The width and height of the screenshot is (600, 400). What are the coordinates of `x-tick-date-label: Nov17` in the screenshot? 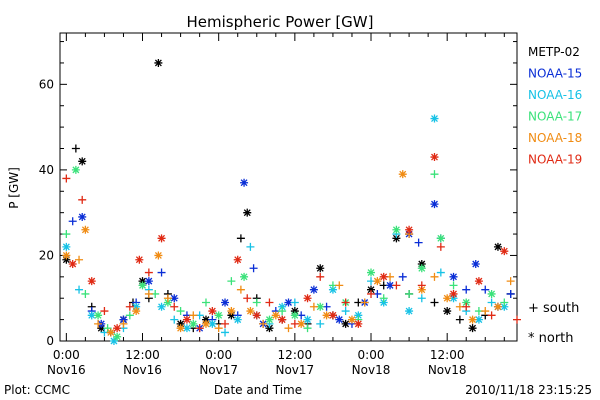 It's located at (294, 370).